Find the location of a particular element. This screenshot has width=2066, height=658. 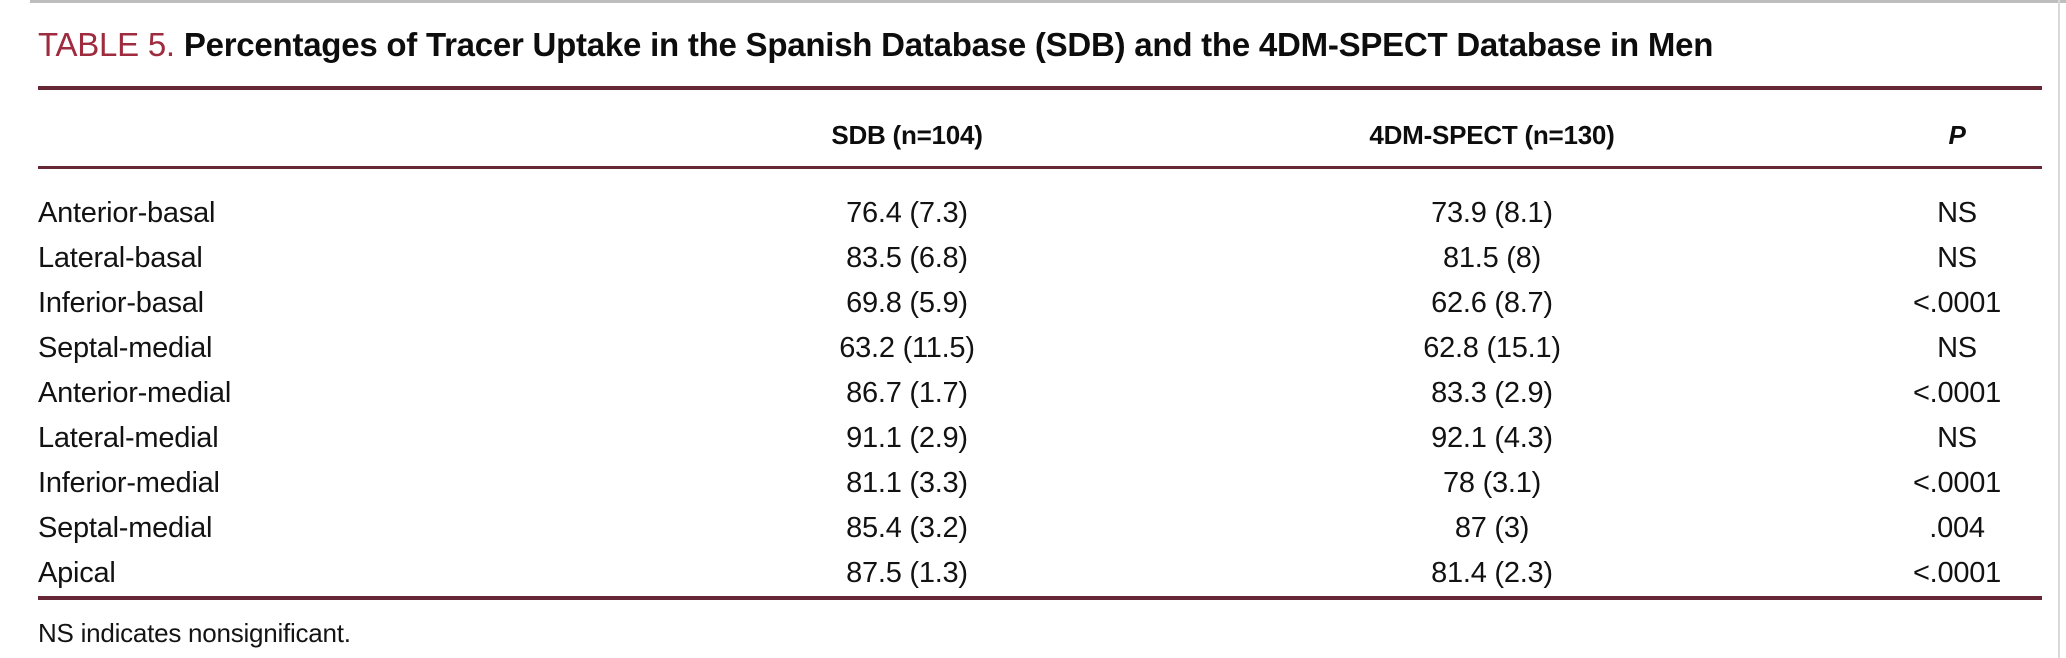

cell-region: Lateral-medial is located at coordinates (128, 438).